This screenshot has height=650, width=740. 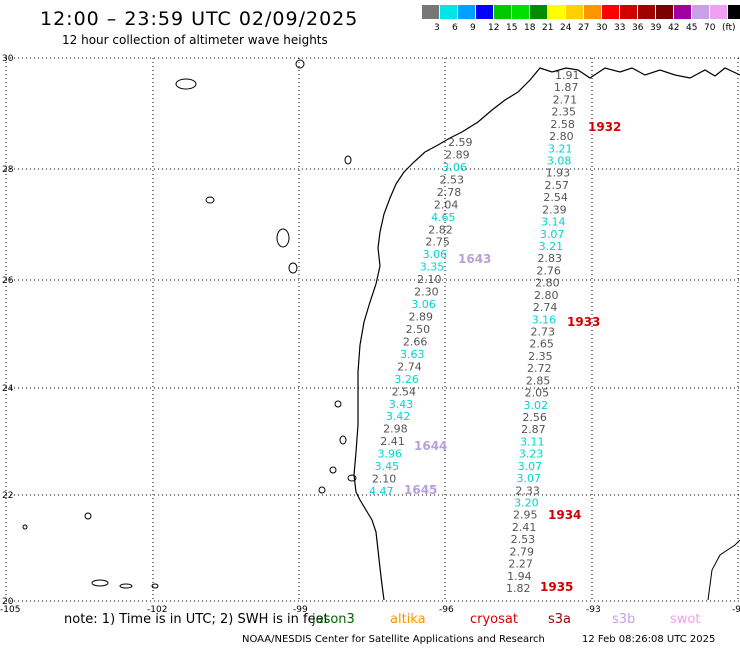 I want to click on wave-height-value: 2.04, so click(x=446, y=204).